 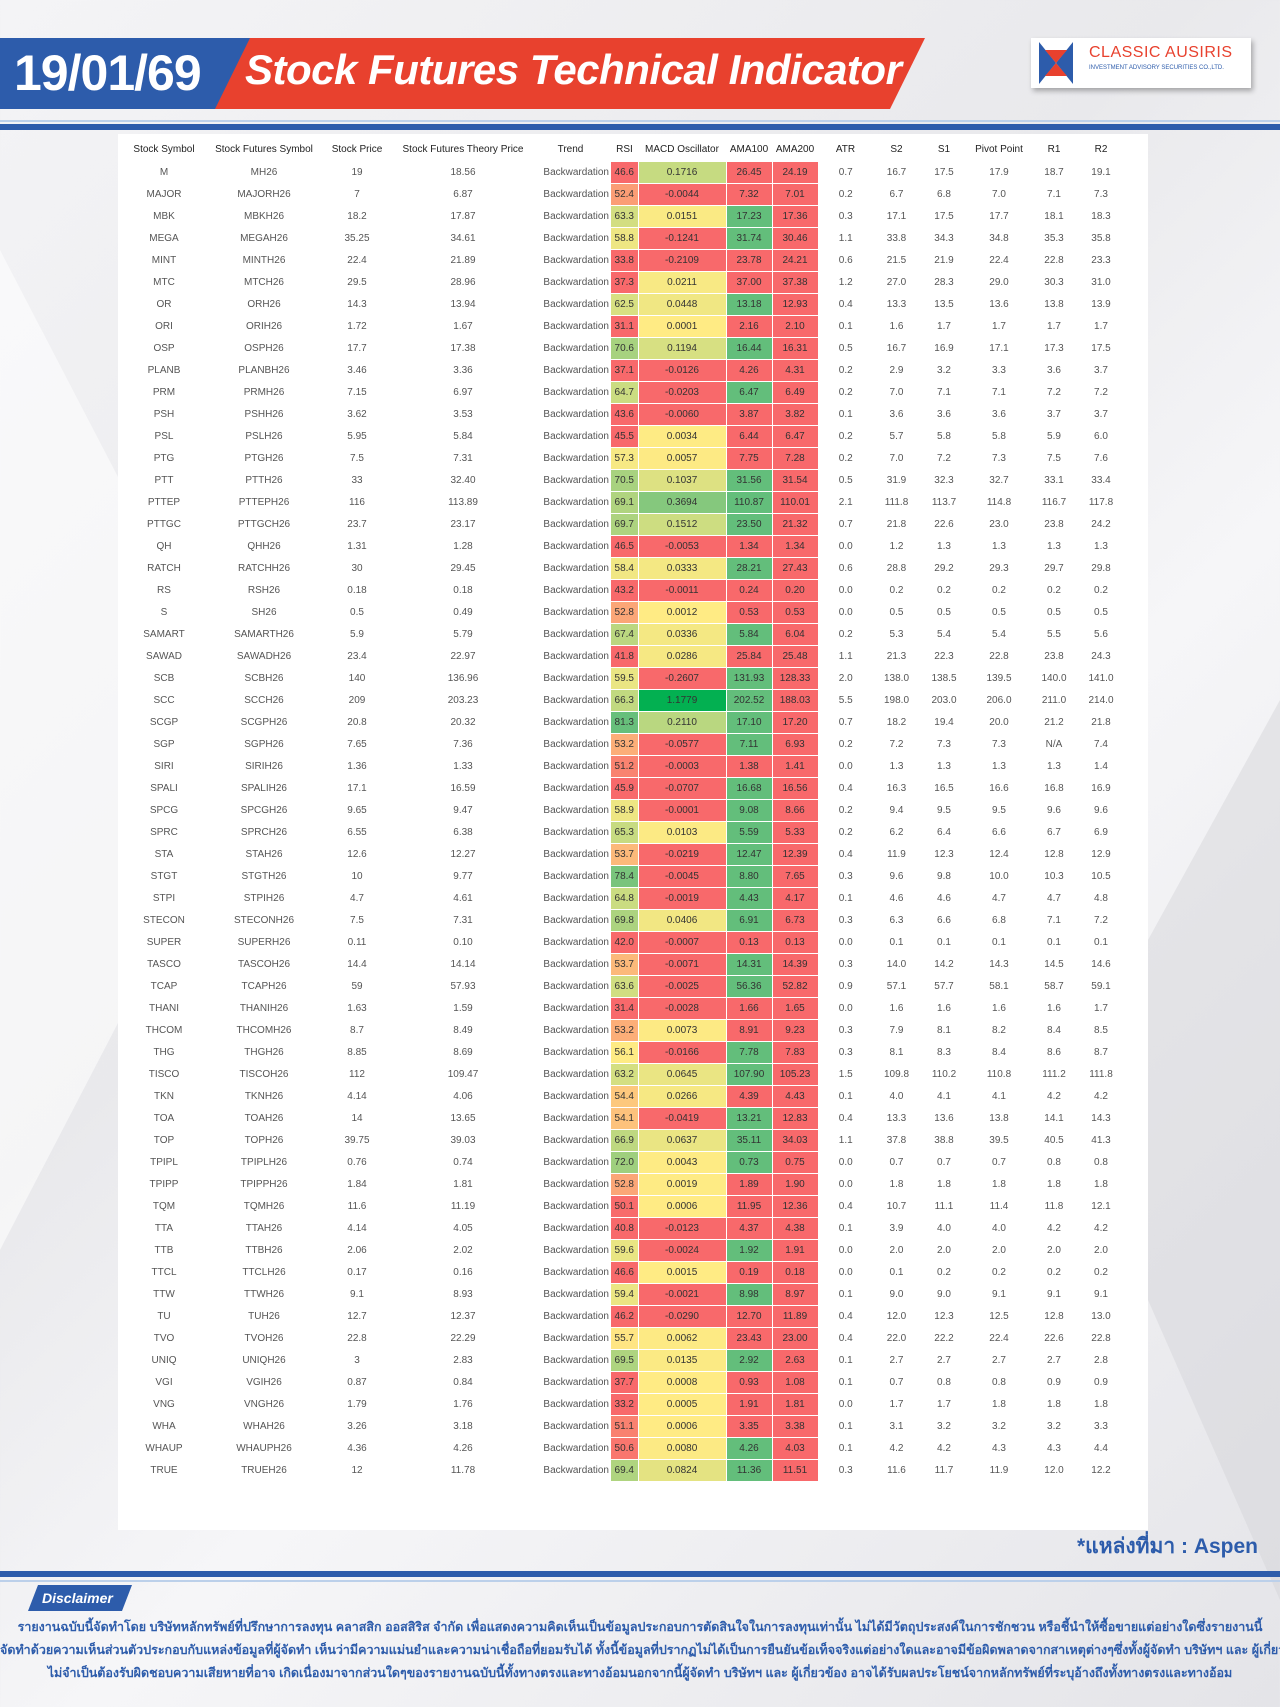 I want to click on rsi-cell: 53.7, so click(x=625, y=964).